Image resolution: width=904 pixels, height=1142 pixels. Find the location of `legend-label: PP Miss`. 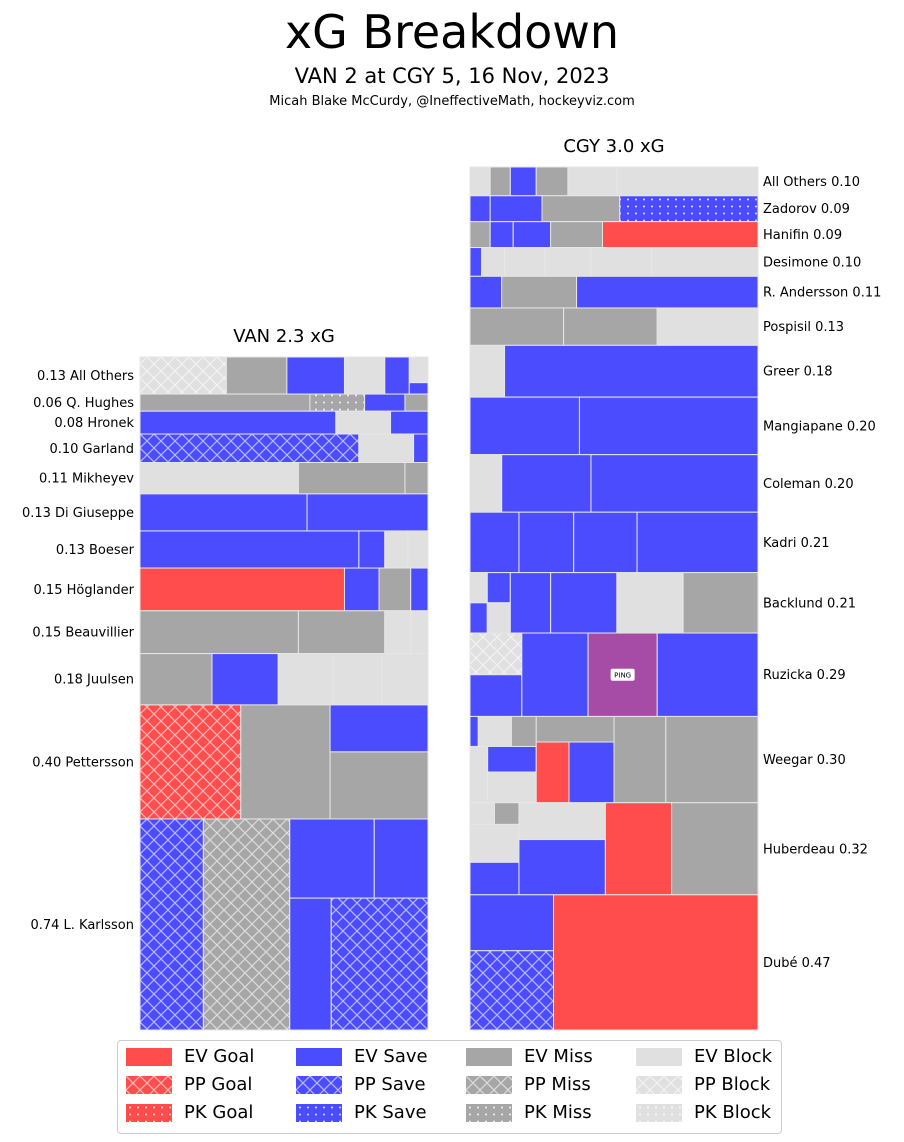

legend-label: PP Miss is located at coordinates (557, 1084).